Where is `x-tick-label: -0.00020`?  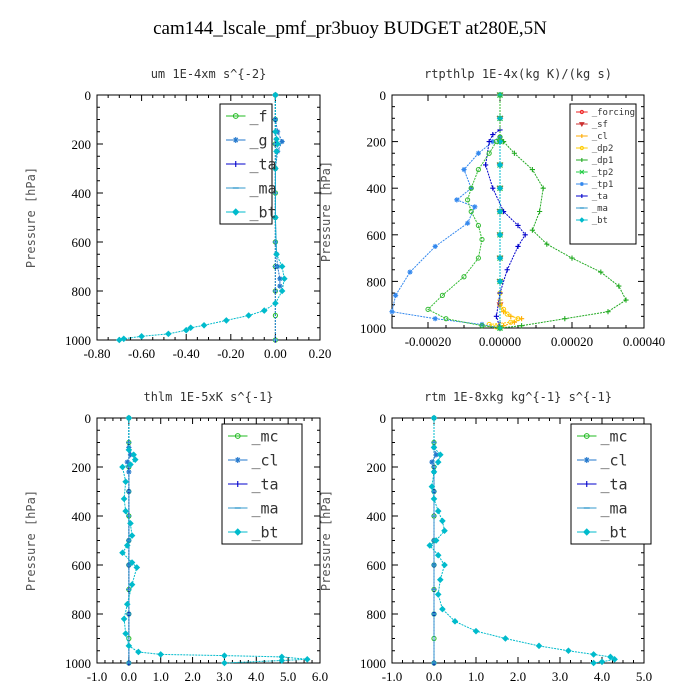 x-tick-label: -0.00020 is located at coordinates (428, 341).